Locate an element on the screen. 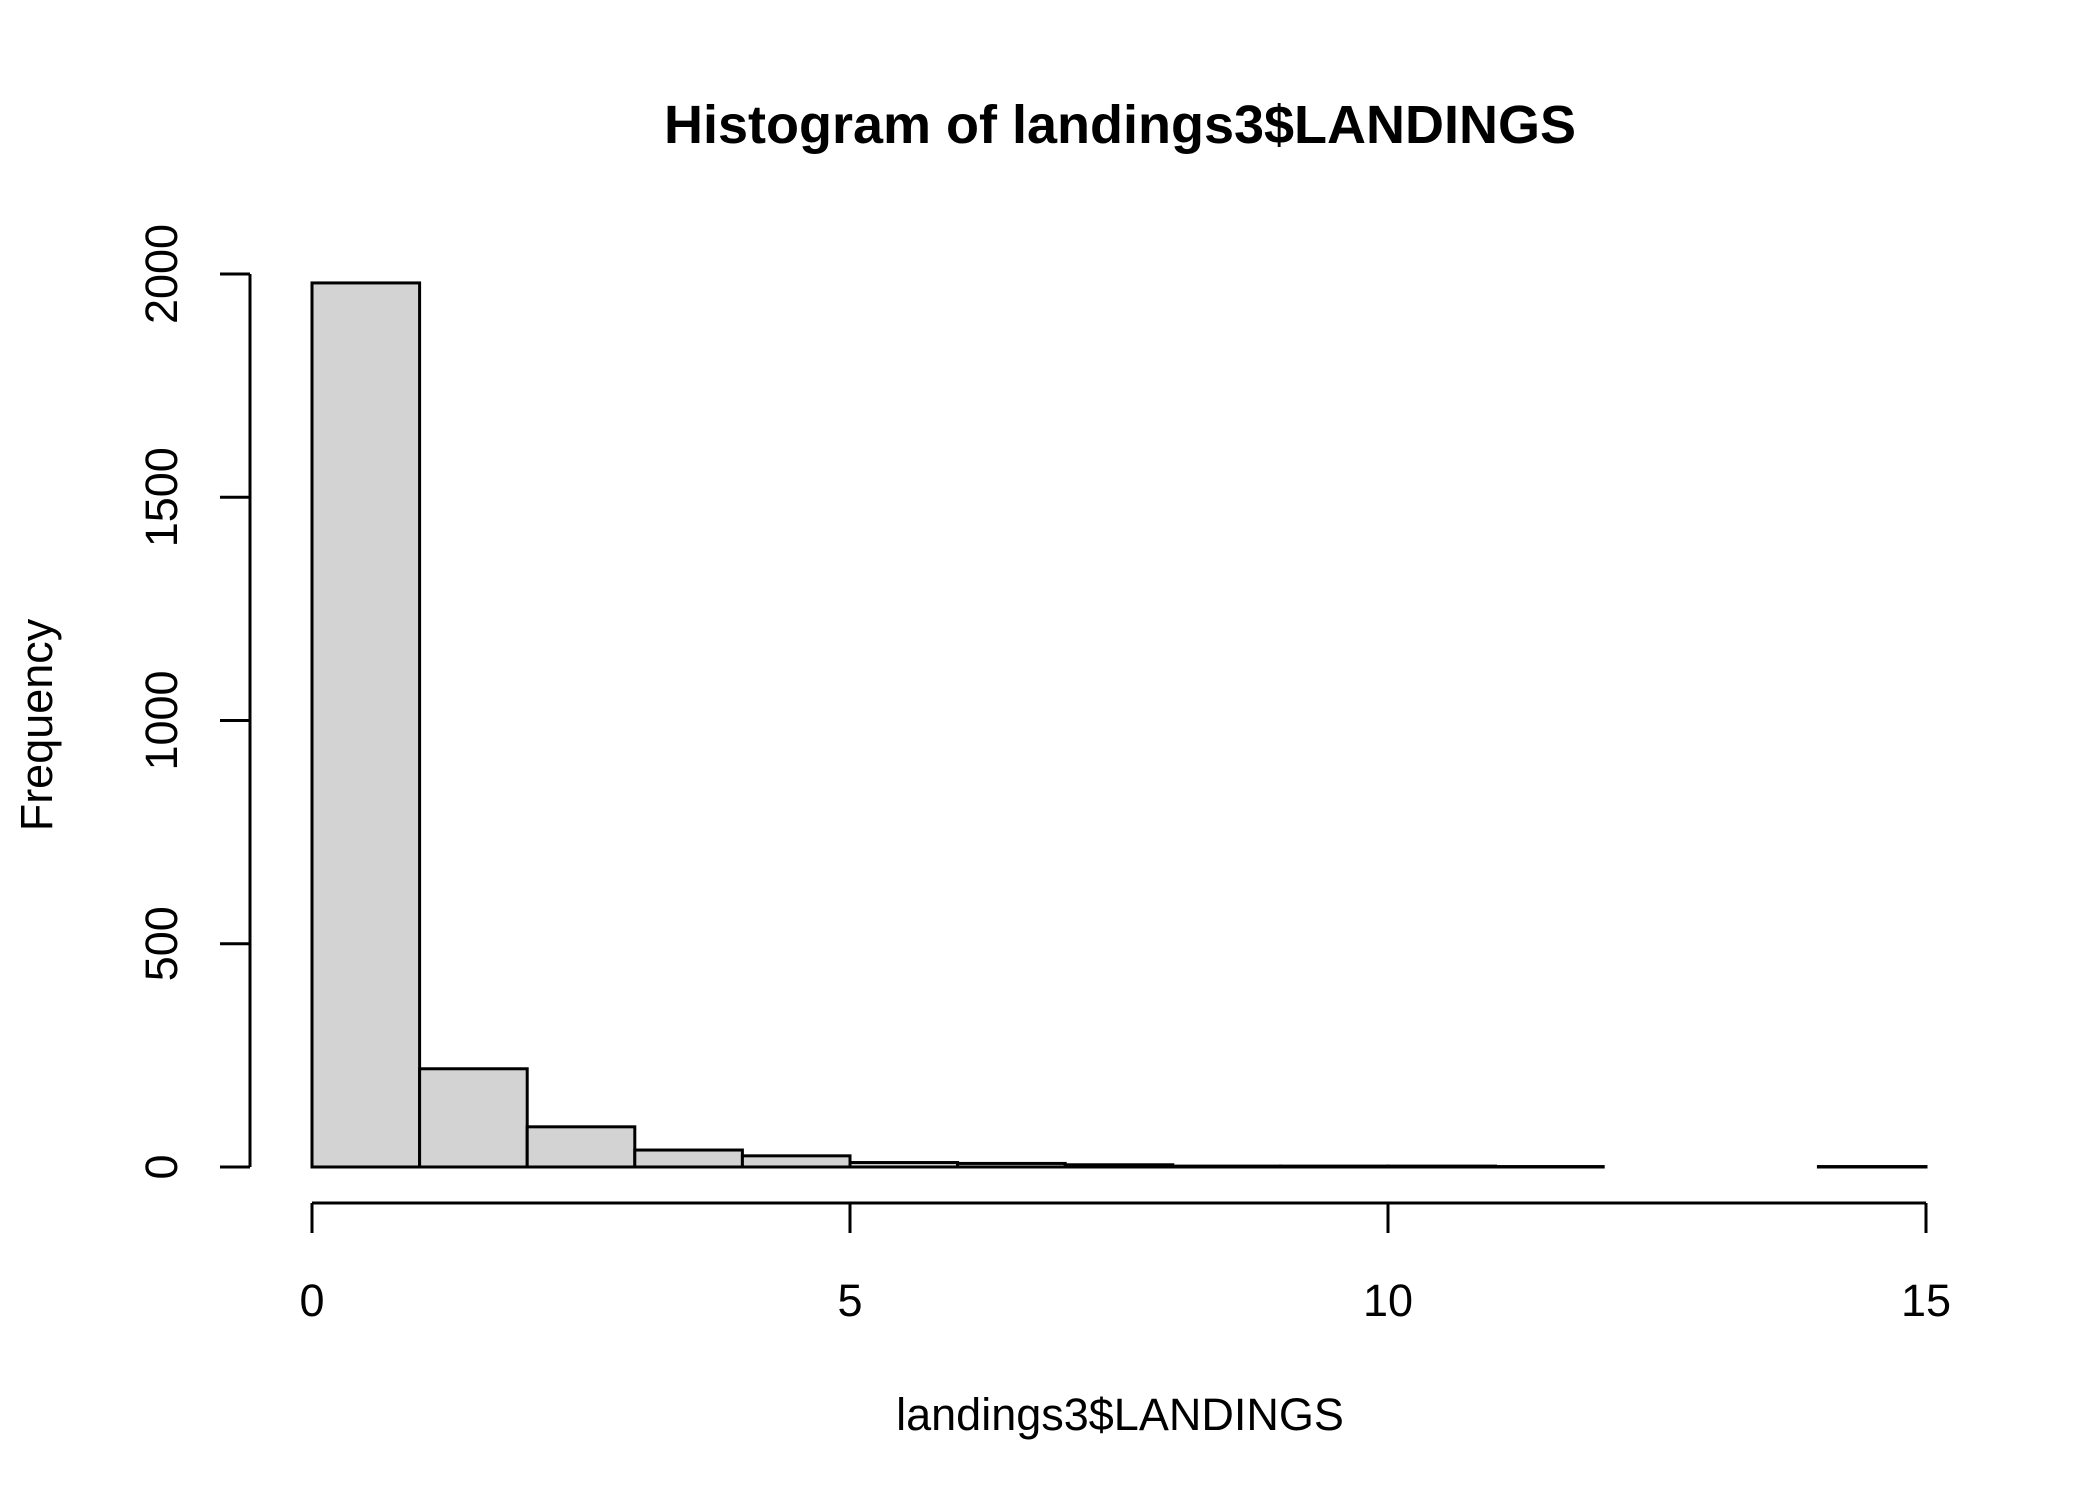 This screenshot has height=1500, width=2100. y-tick-label-3: 1500 is located at coordinates (161, 497).